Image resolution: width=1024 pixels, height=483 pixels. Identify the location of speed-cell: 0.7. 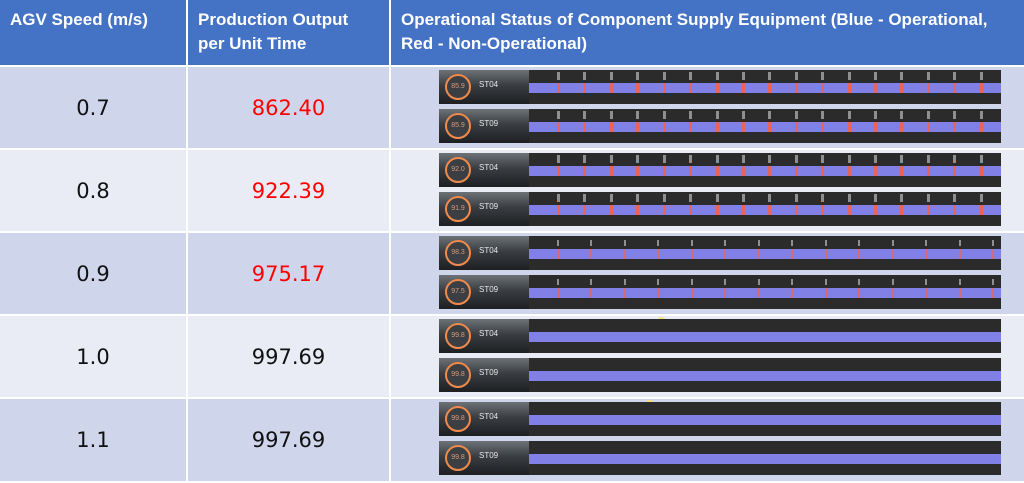
(94, 107).